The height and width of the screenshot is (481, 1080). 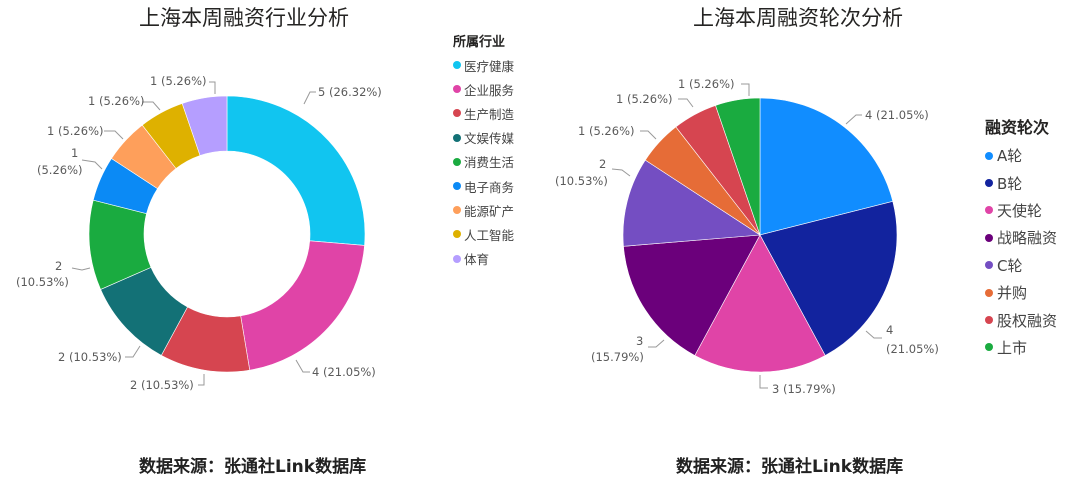 I want to click on round-pie-chart, so click(x=760, y=235).